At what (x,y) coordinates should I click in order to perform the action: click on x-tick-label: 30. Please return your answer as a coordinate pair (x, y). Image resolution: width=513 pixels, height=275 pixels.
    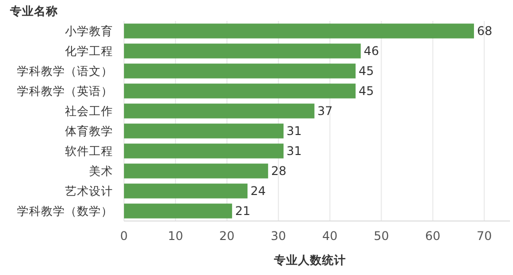
    Looking at the image, I should click on (278, 236).